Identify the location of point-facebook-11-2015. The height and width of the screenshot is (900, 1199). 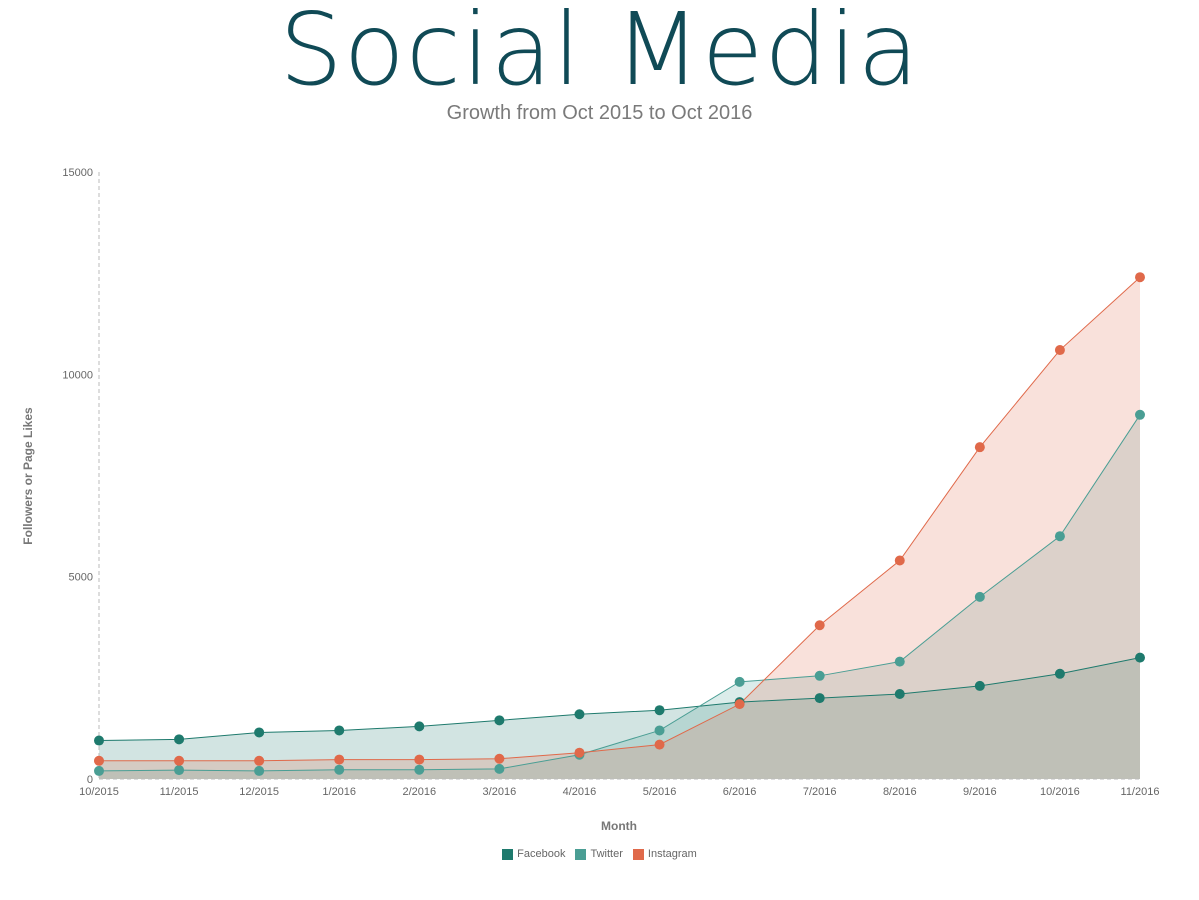
(179, 739).